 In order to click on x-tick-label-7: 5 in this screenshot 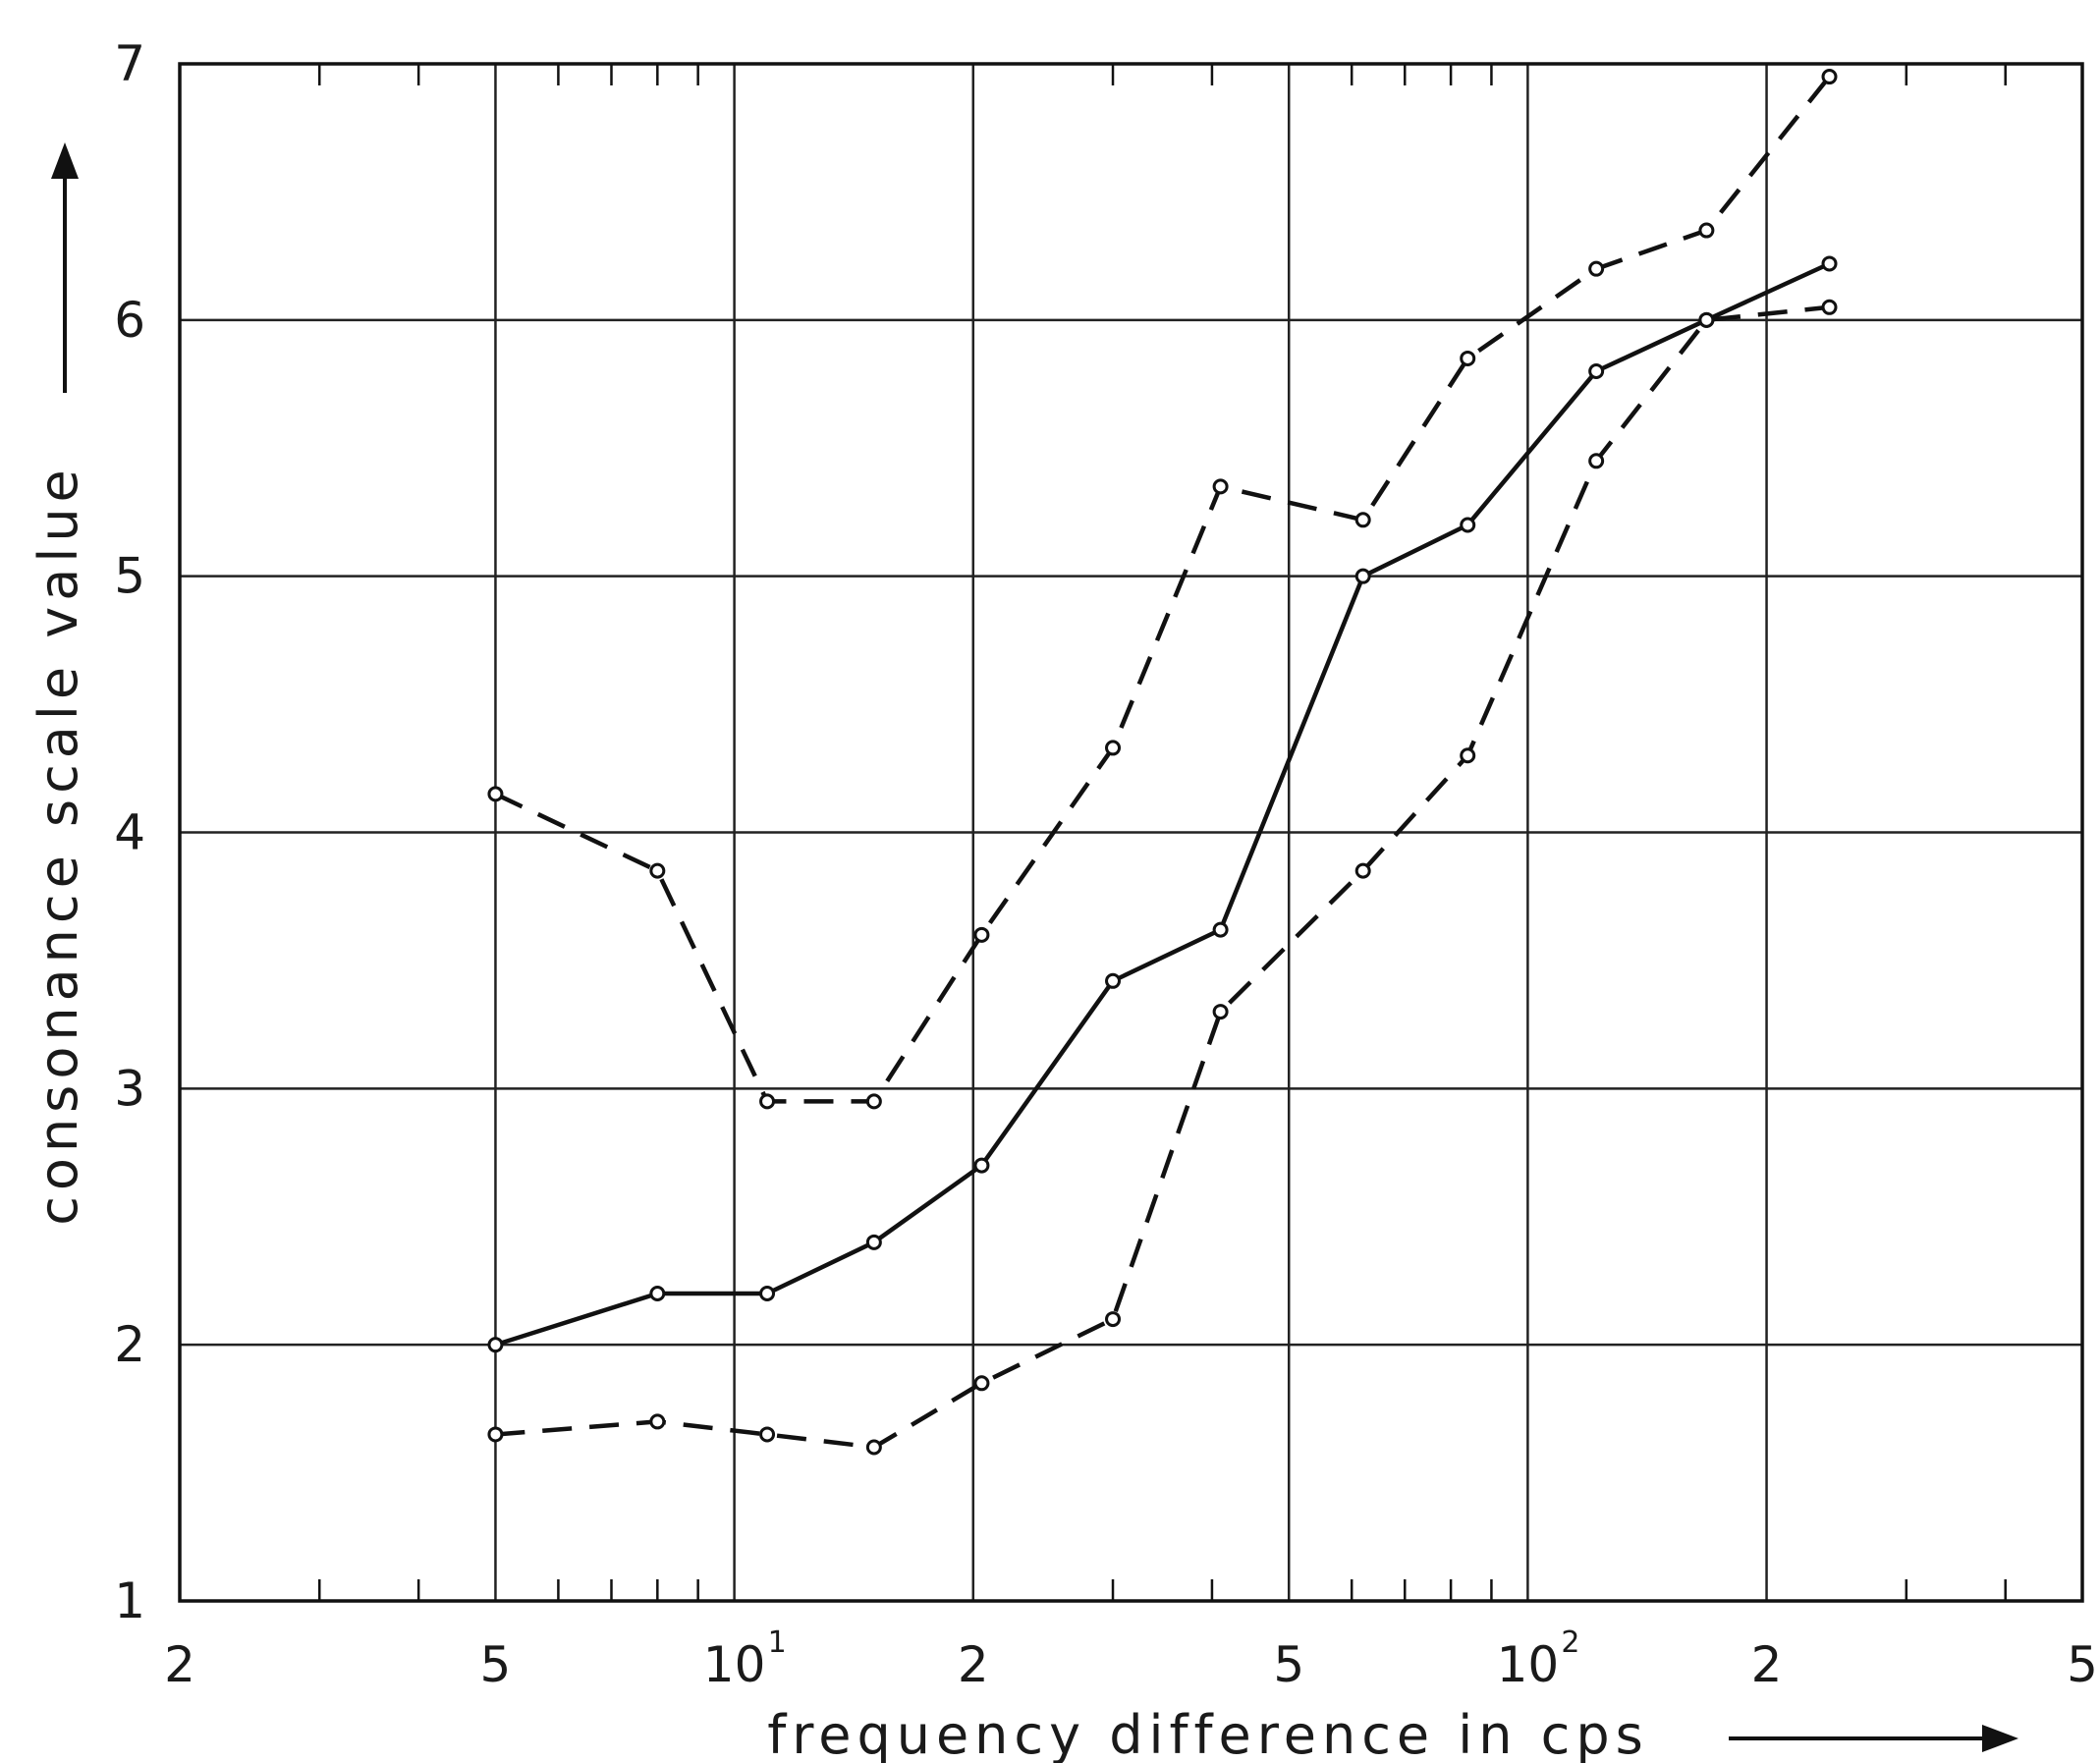, I will do `click(2082, 1664)`.